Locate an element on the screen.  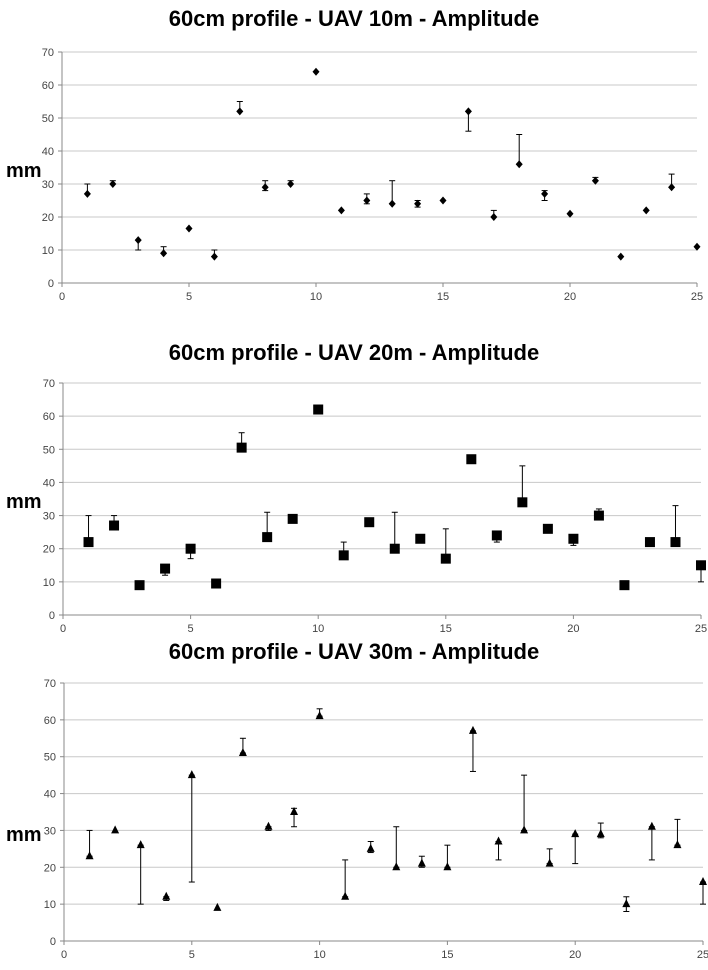
y-tick-label: 70 is located at coordinates (48, 53).